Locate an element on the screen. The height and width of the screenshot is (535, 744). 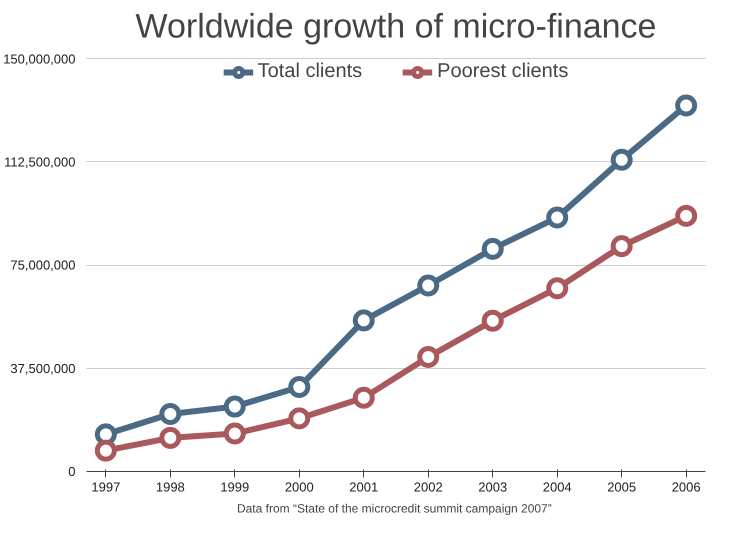
y-tick-label: 150,000,000 is located at coordinates (39, 58).